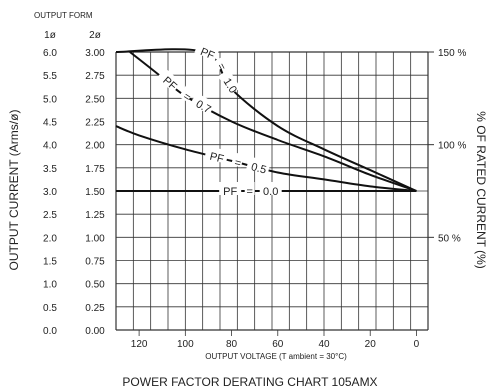 This screenshot has height=392, width=491. What do you see at coordinates (139, 344) in the screenshot?
I see `x-tick-label: 120` at bounding box center [139, 344].